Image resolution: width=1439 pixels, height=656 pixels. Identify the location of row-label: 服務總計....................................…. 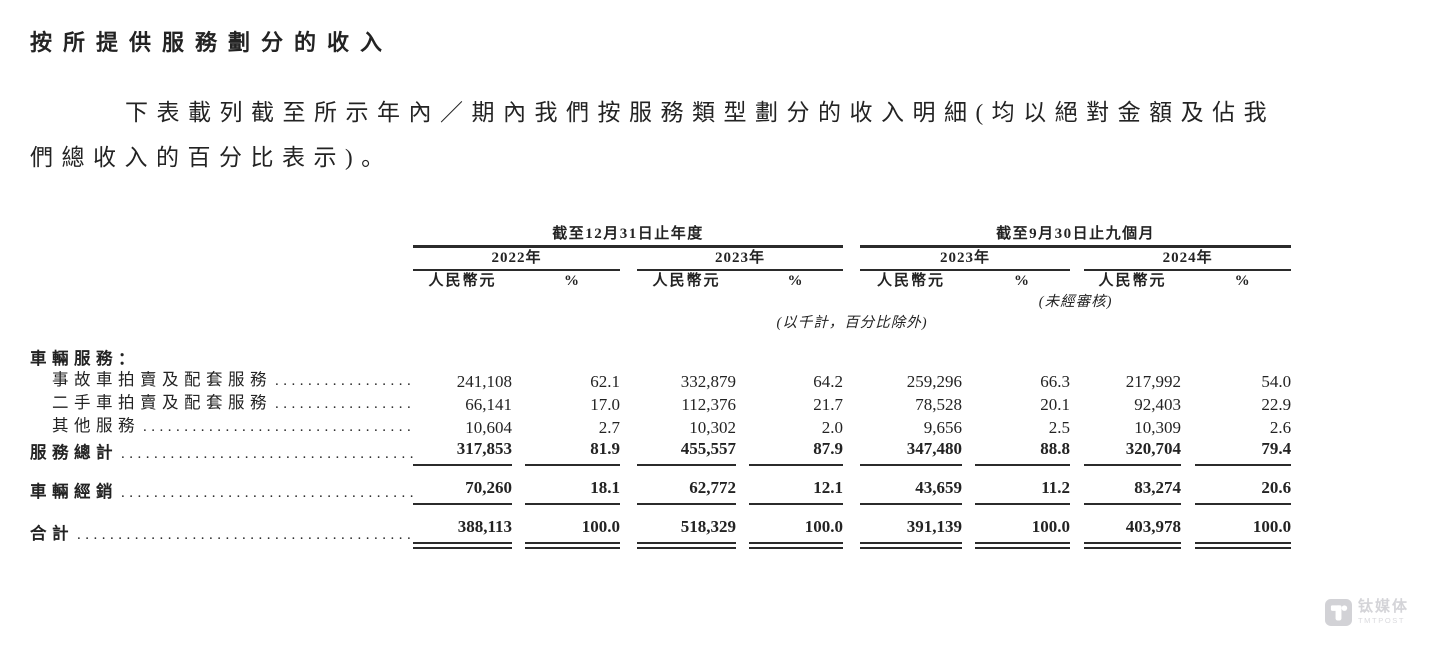
(221, 451).